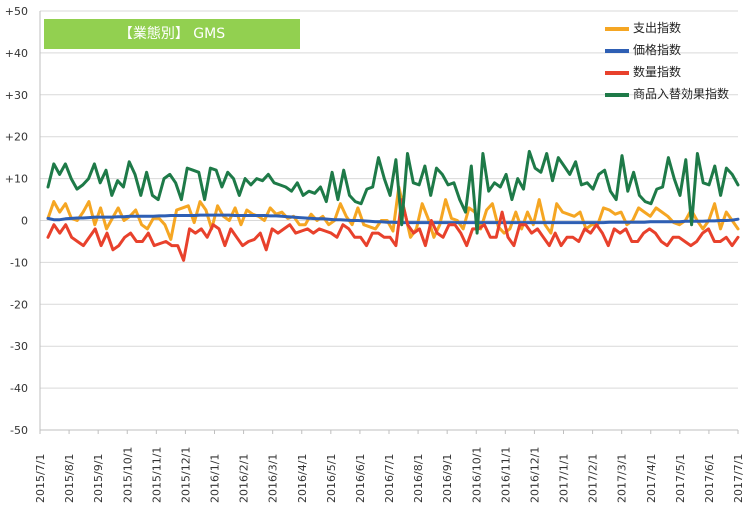 This screenshot has height=510, width=745. I want to click on x-tick-label: 2017/4/1, so click(651, 478).